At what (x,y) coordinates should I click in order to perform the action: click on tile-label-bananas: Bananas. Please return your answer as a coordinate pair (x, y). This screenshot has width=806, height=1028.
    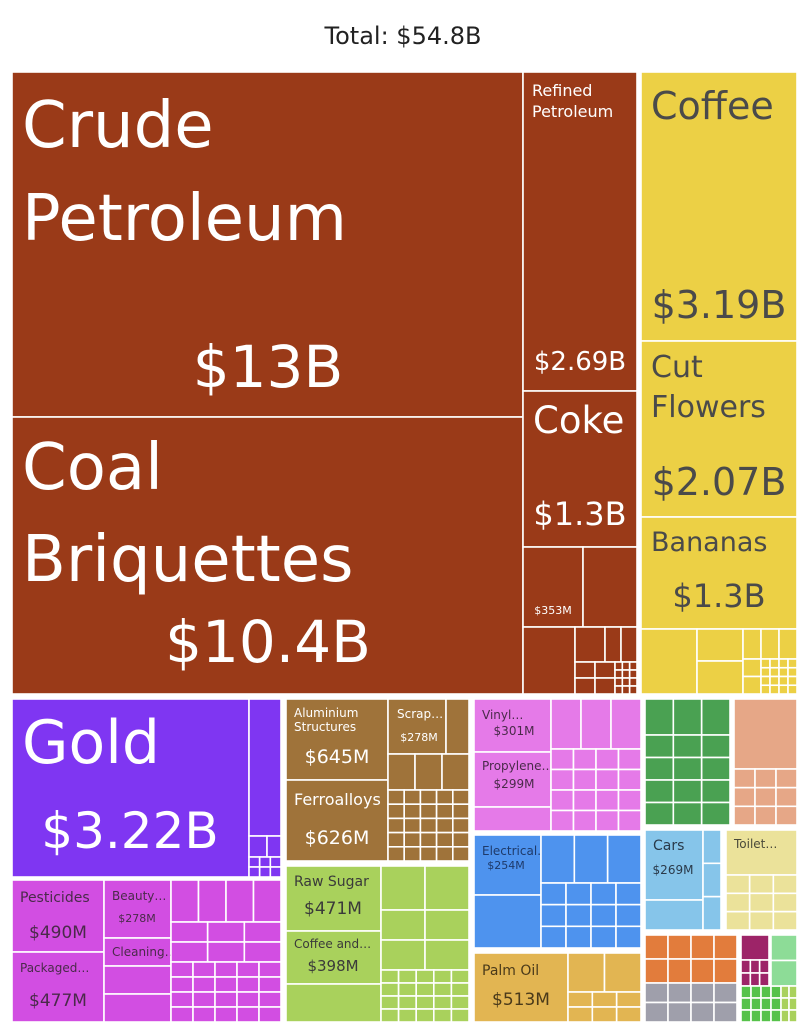
    Looking at the image, I should click on (709, 542).